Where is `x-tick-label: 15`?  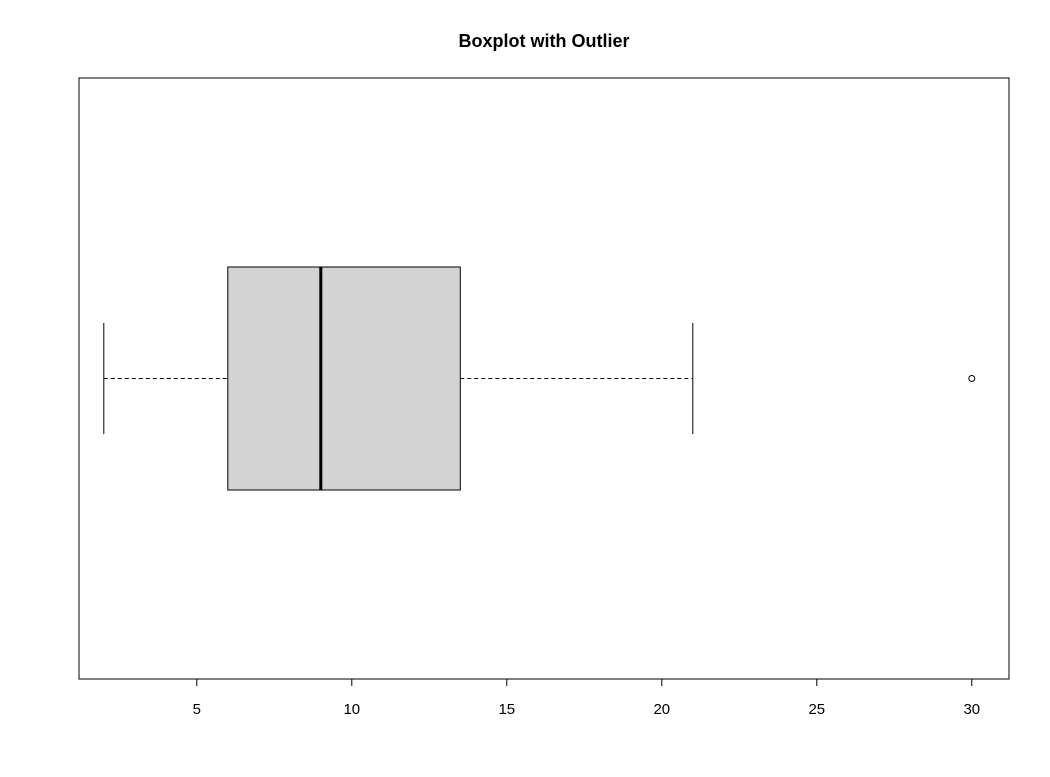 x-tick-label: 15 is located at coordinates (506, 709).